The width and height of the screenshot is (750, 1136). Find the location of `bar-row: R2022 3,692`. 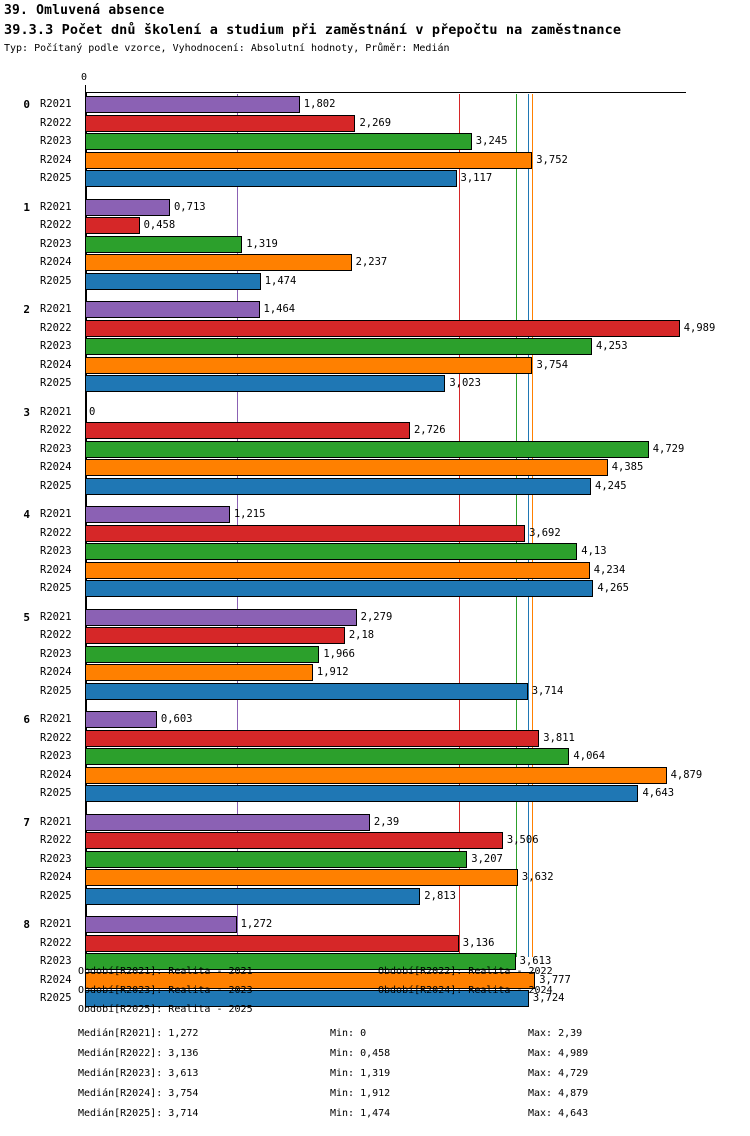

bar-row: R2022 3,692 is located at coordinates (375, 533).